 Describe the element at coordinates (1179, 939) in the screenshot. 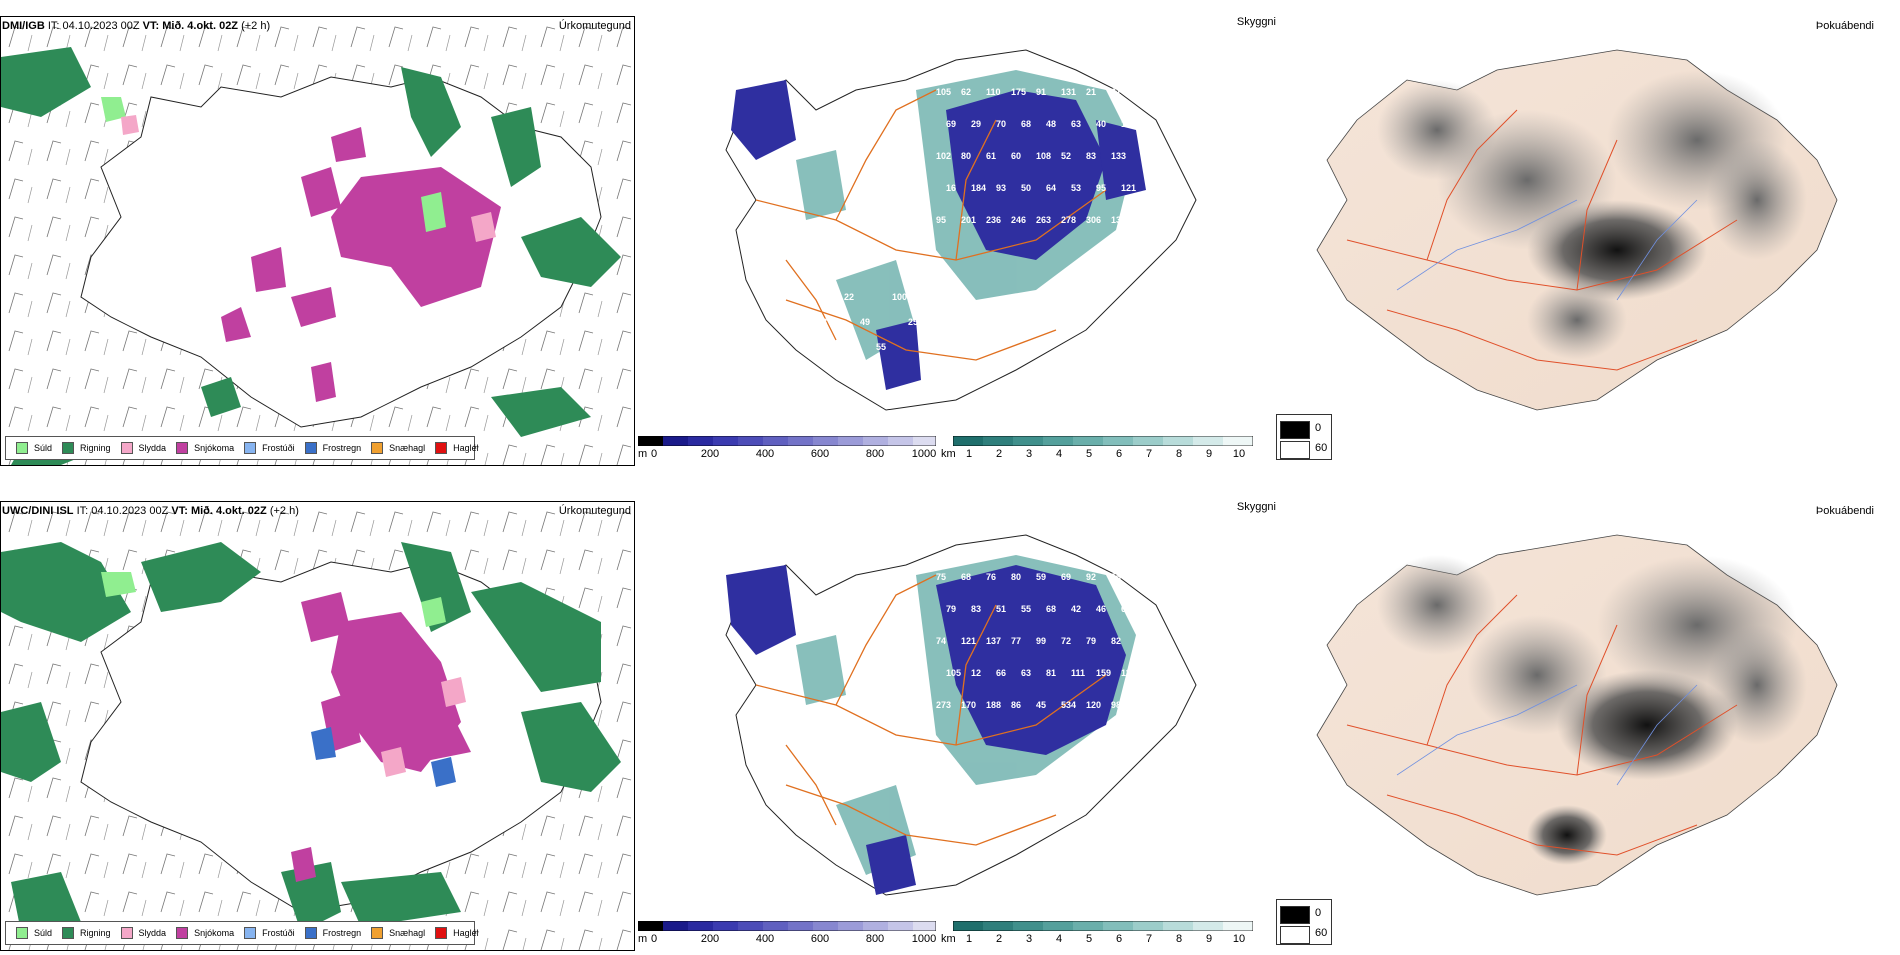

I see `visibility-tick: 8` at that location.